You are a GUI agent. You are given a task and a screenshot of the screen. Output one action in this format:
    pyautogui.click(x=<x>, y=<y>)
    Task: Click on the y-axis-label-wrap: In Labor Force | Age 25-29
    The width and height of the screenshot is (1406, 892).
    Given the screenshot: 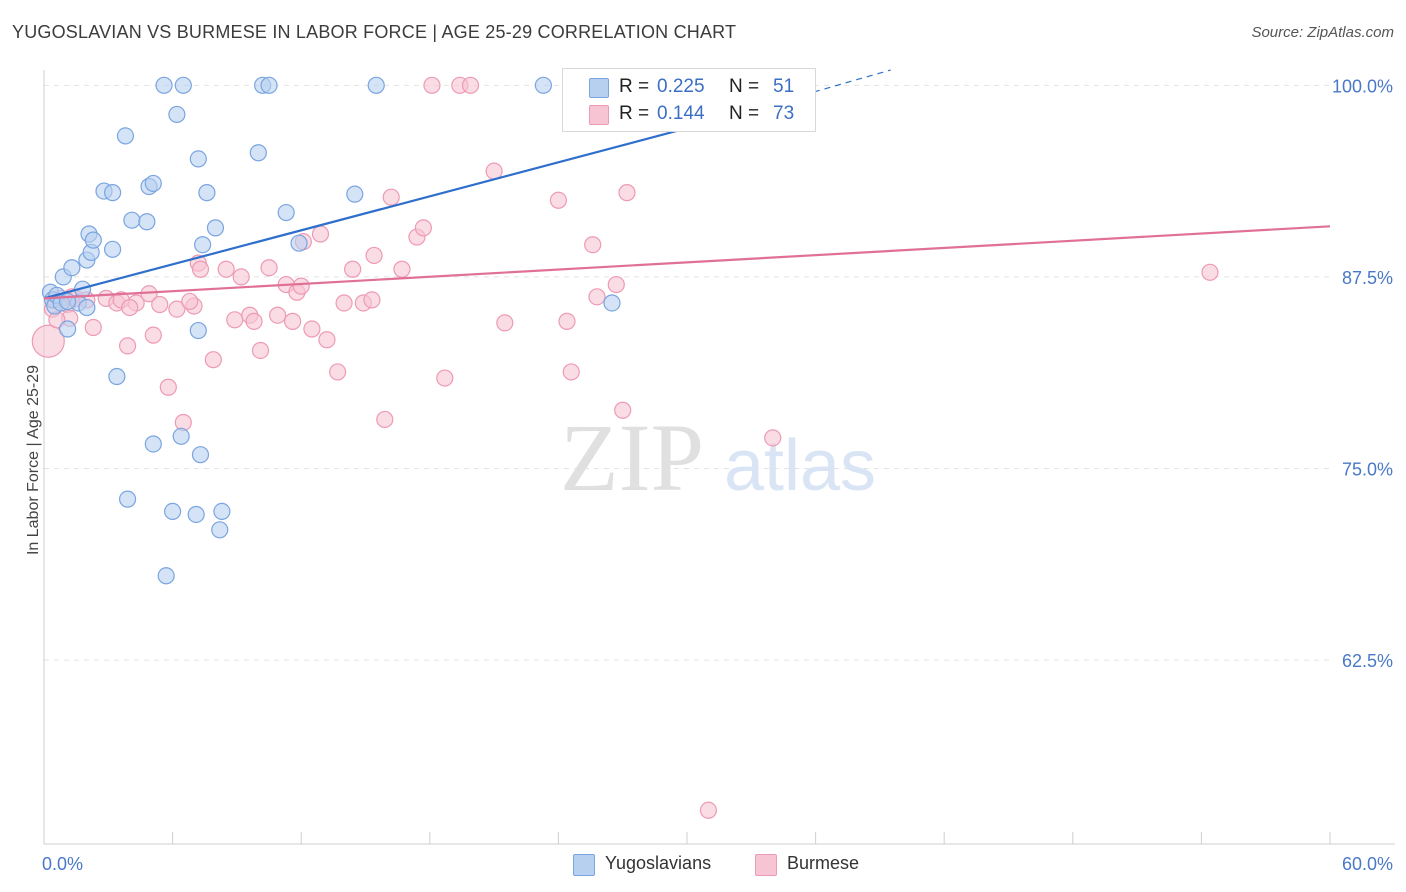 What is the action you would take?
    pyautogui.click(x=24, y=460)
    